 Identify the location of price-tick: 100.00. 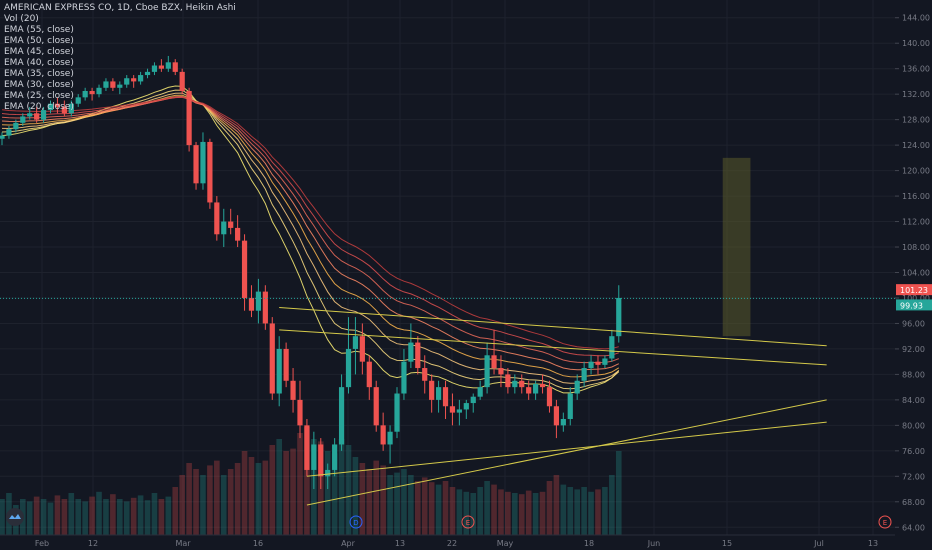
(916, 298).